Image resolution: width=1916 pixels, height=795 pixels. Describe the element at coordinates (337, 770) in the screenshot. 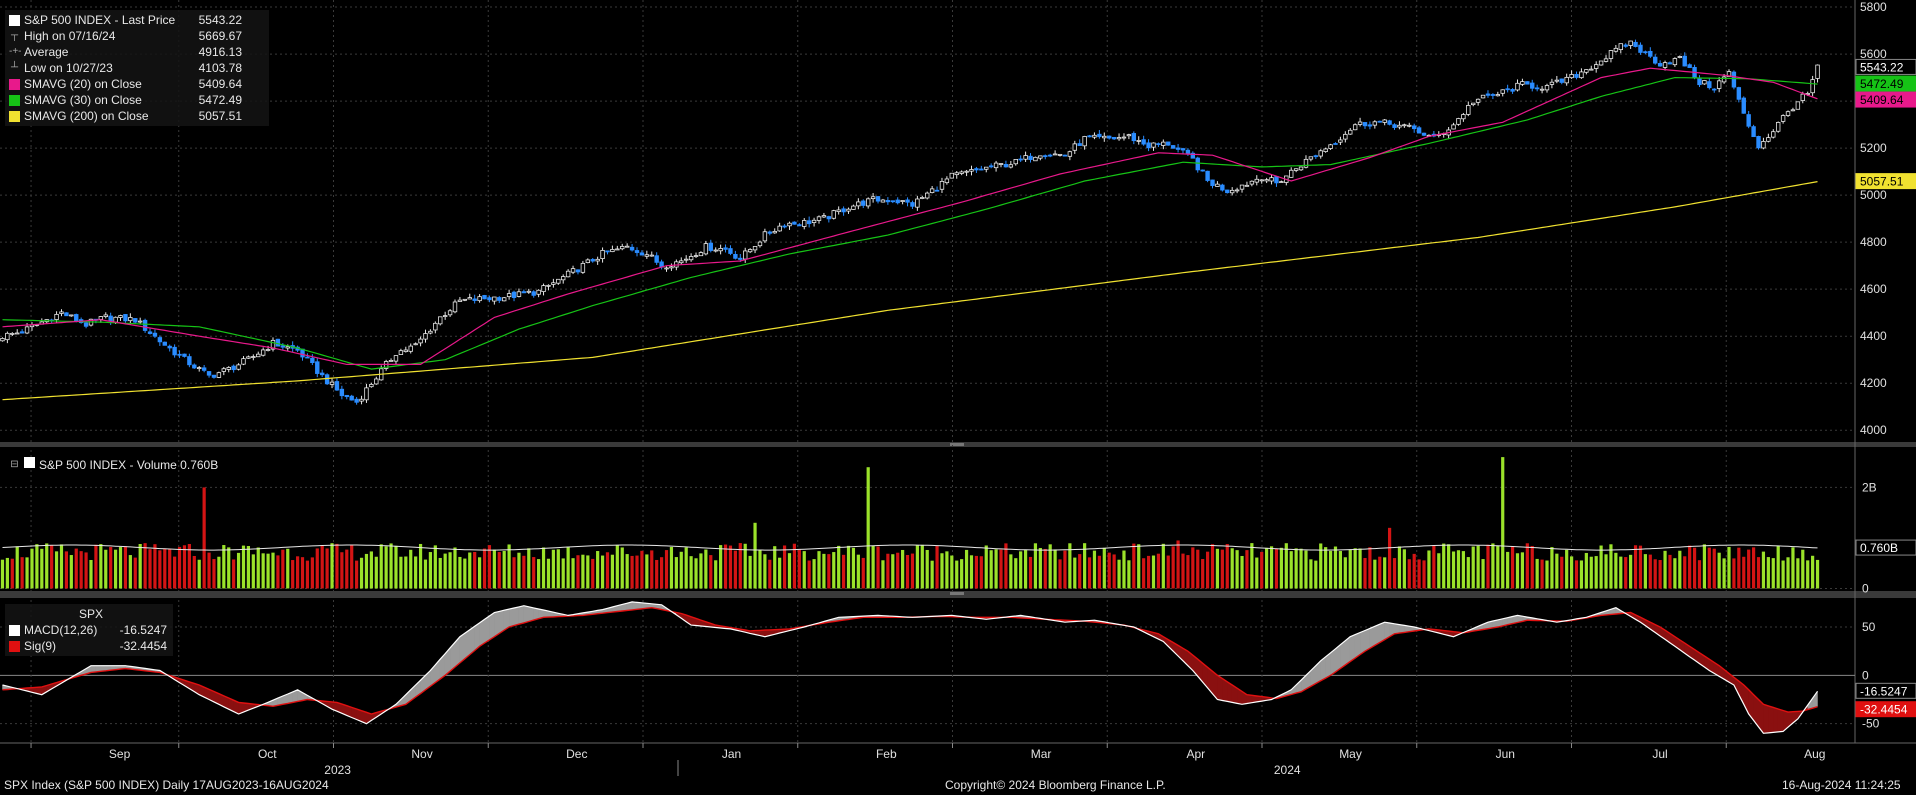

I see `year-label: 2023` at that location.